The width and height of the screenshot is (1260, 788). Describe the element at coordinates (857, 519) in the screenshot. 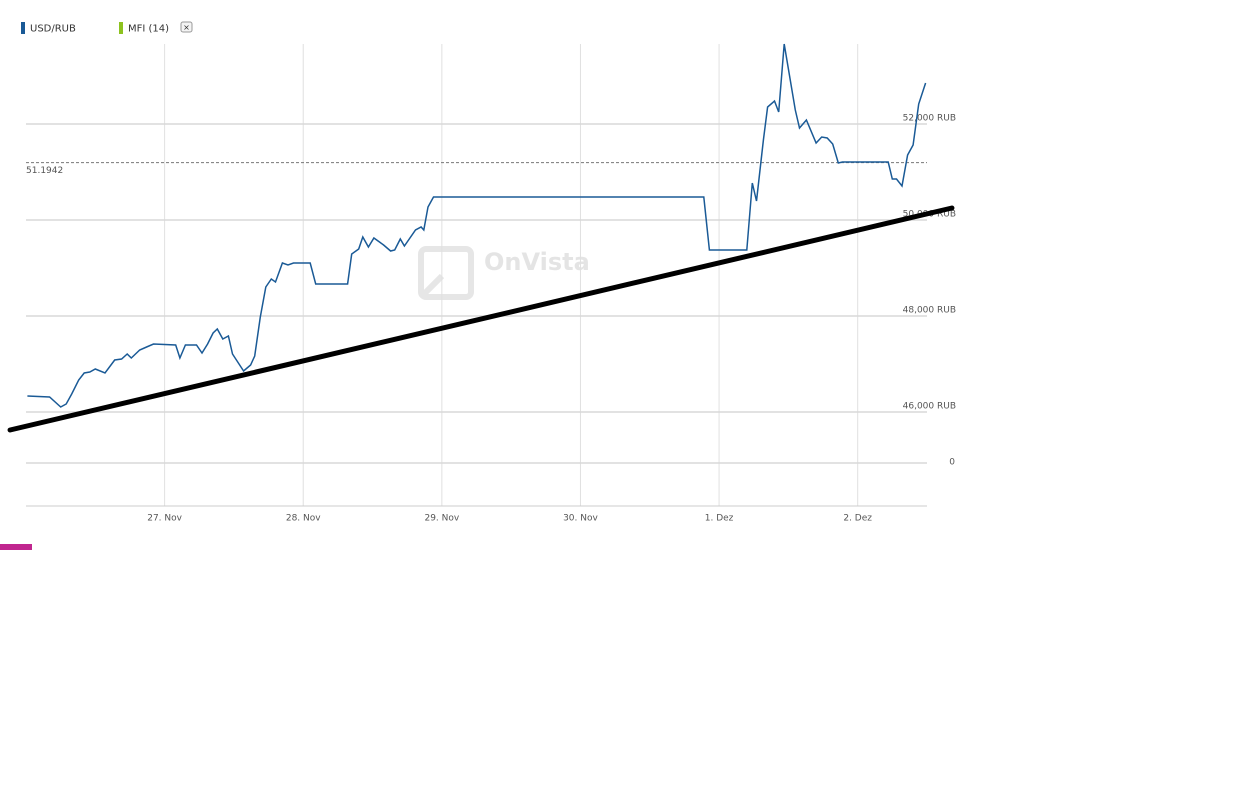

I see `x-tick-label: 2. Dez` at that location.